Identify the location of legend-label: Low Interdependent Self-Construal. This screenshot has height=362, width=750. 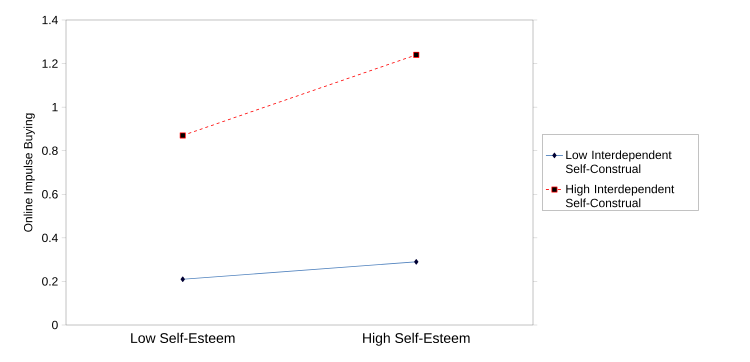
(619, 162).